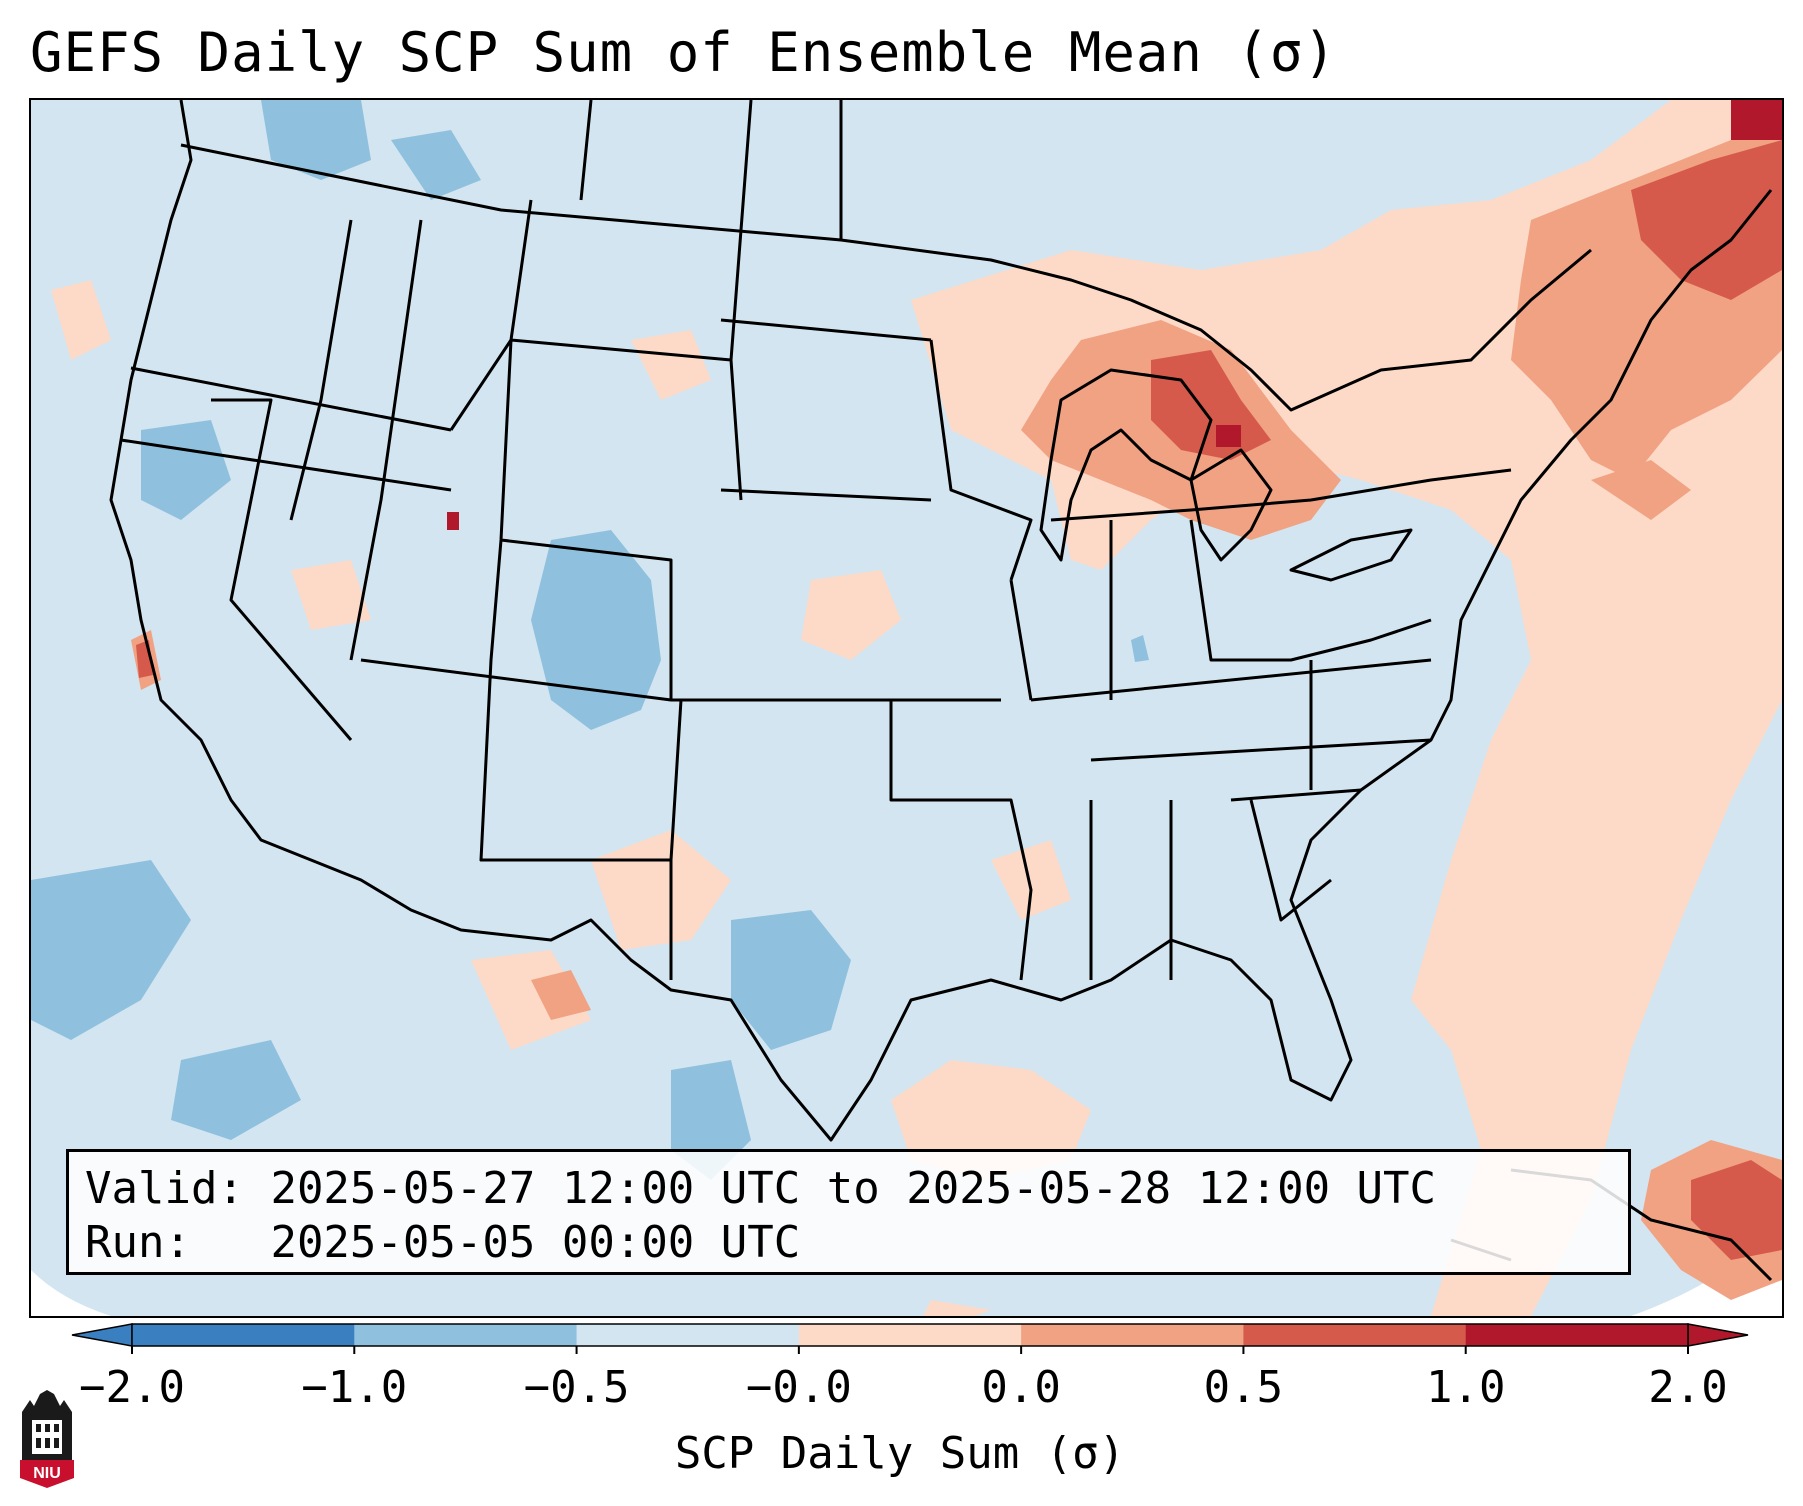 This screenshot has height=1506, width=1803. I want to click on valid-label: Valid:, so click(164, 1188).